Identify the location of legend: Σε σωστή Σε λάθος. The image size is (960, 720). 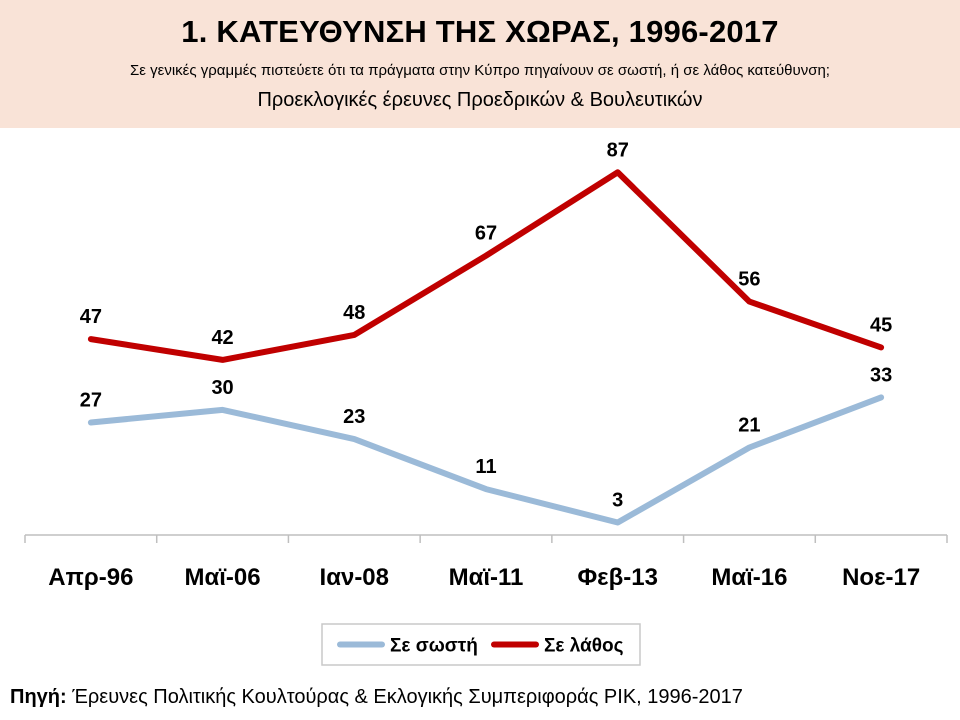
(481, 644).